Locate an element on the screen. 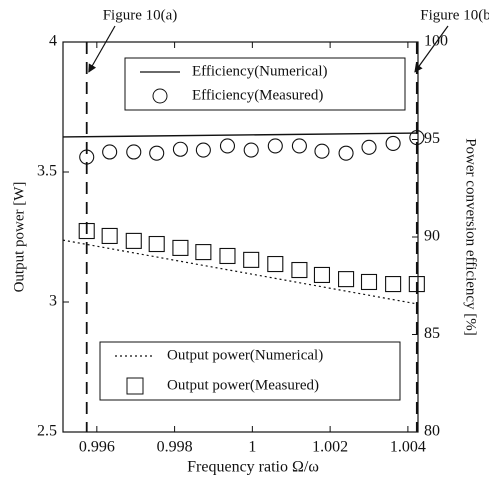 The height and width of the screenshot is (485, 489). x-tick-label: 1 is located at coordinates (252, 447).